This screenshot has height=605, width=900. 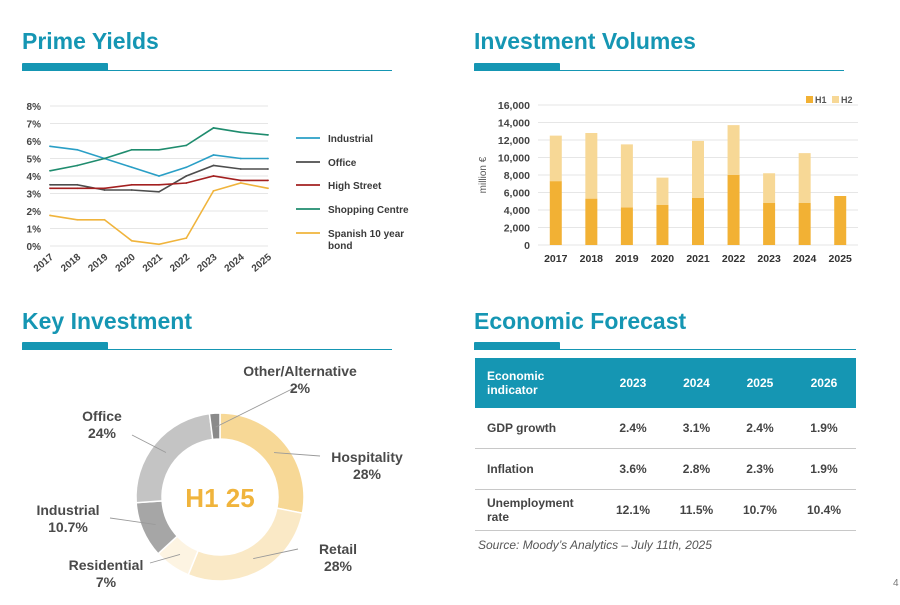 What do you see at coordinates (132, 521) in the screenshot?
I see `leader-line-industrial` at bounding box center [132, 521].